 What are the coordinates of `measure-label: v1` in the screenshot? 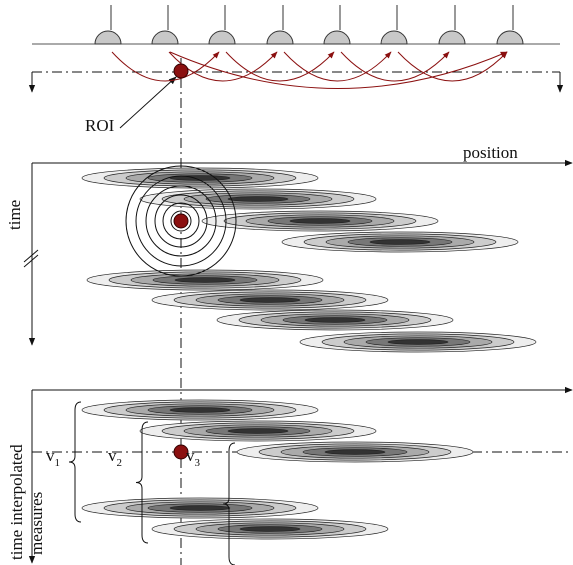 It's located at (53, 457).